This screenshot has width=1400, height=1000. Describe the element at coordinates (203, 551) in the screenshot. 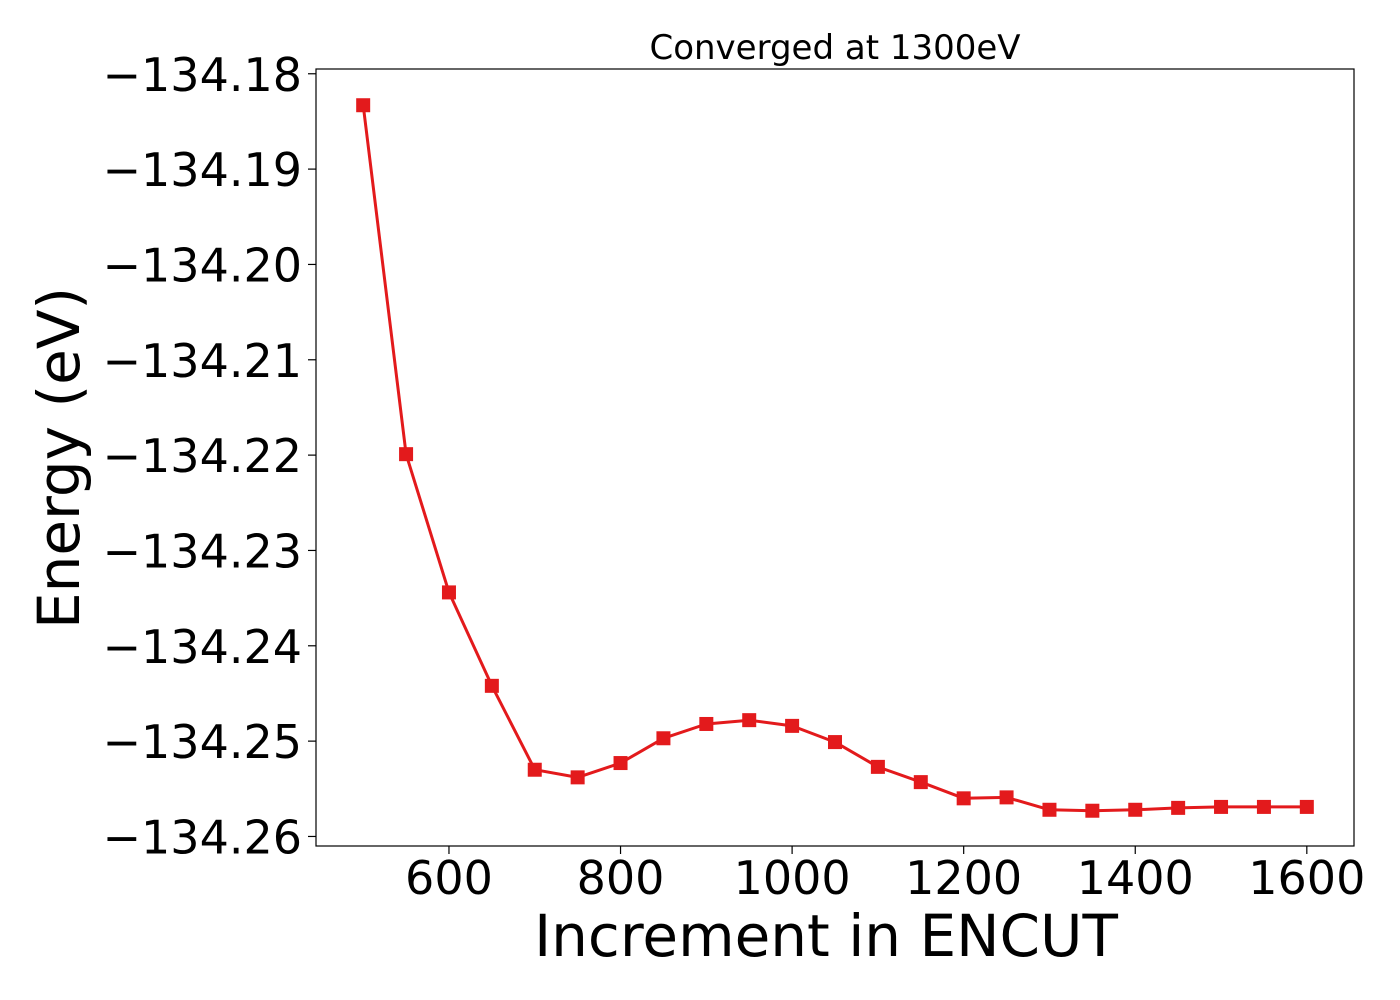

I see `y-tick-label: −134.23` at that location.